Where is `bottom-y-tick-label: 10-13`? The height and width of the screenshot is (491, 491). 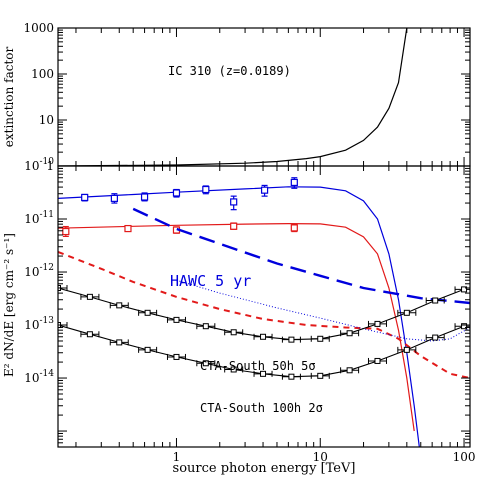
bottom-y-tick-label: 10-13 is located at coordinates (39, 324).